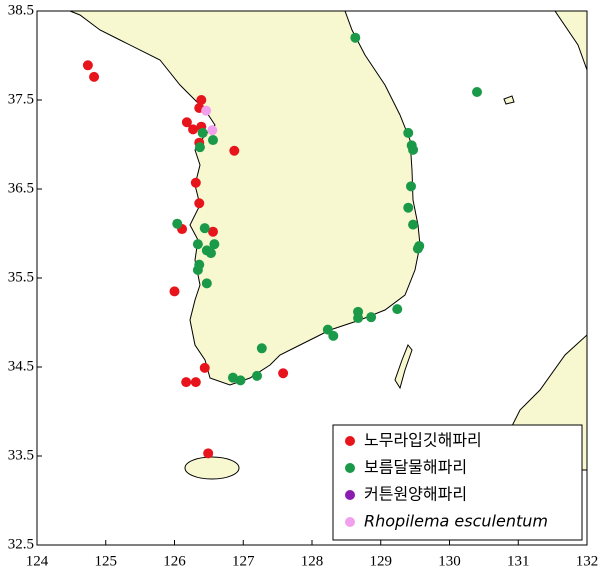  I want to click on x-tick-label: 132, so click(587, 561).